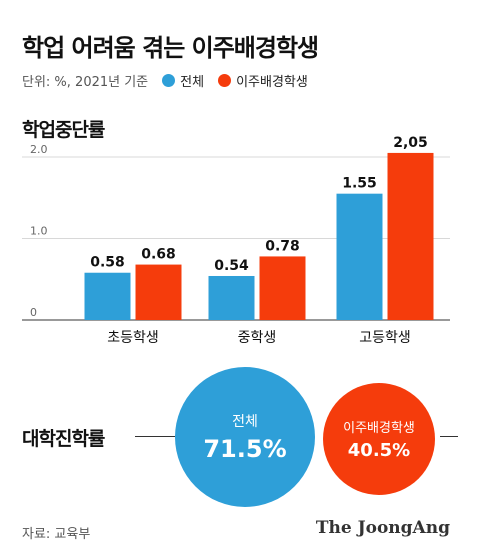 This screenshot has width=480, height=558. Describe the element at coordinates (257, 338) in the screenshot. I see `x-category-label-1: 중학생` at that location.